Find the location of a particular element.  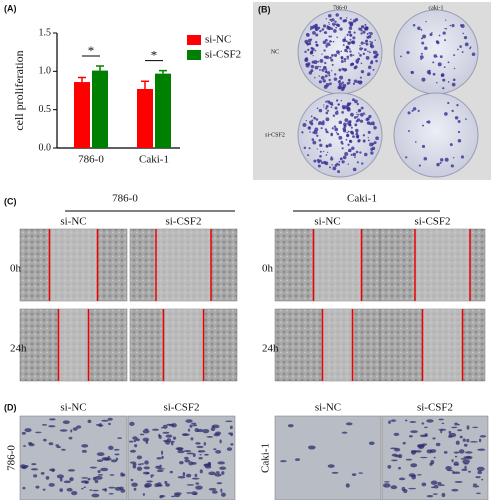

column-label: si-CSF2 is located at coordinates (435, 408).